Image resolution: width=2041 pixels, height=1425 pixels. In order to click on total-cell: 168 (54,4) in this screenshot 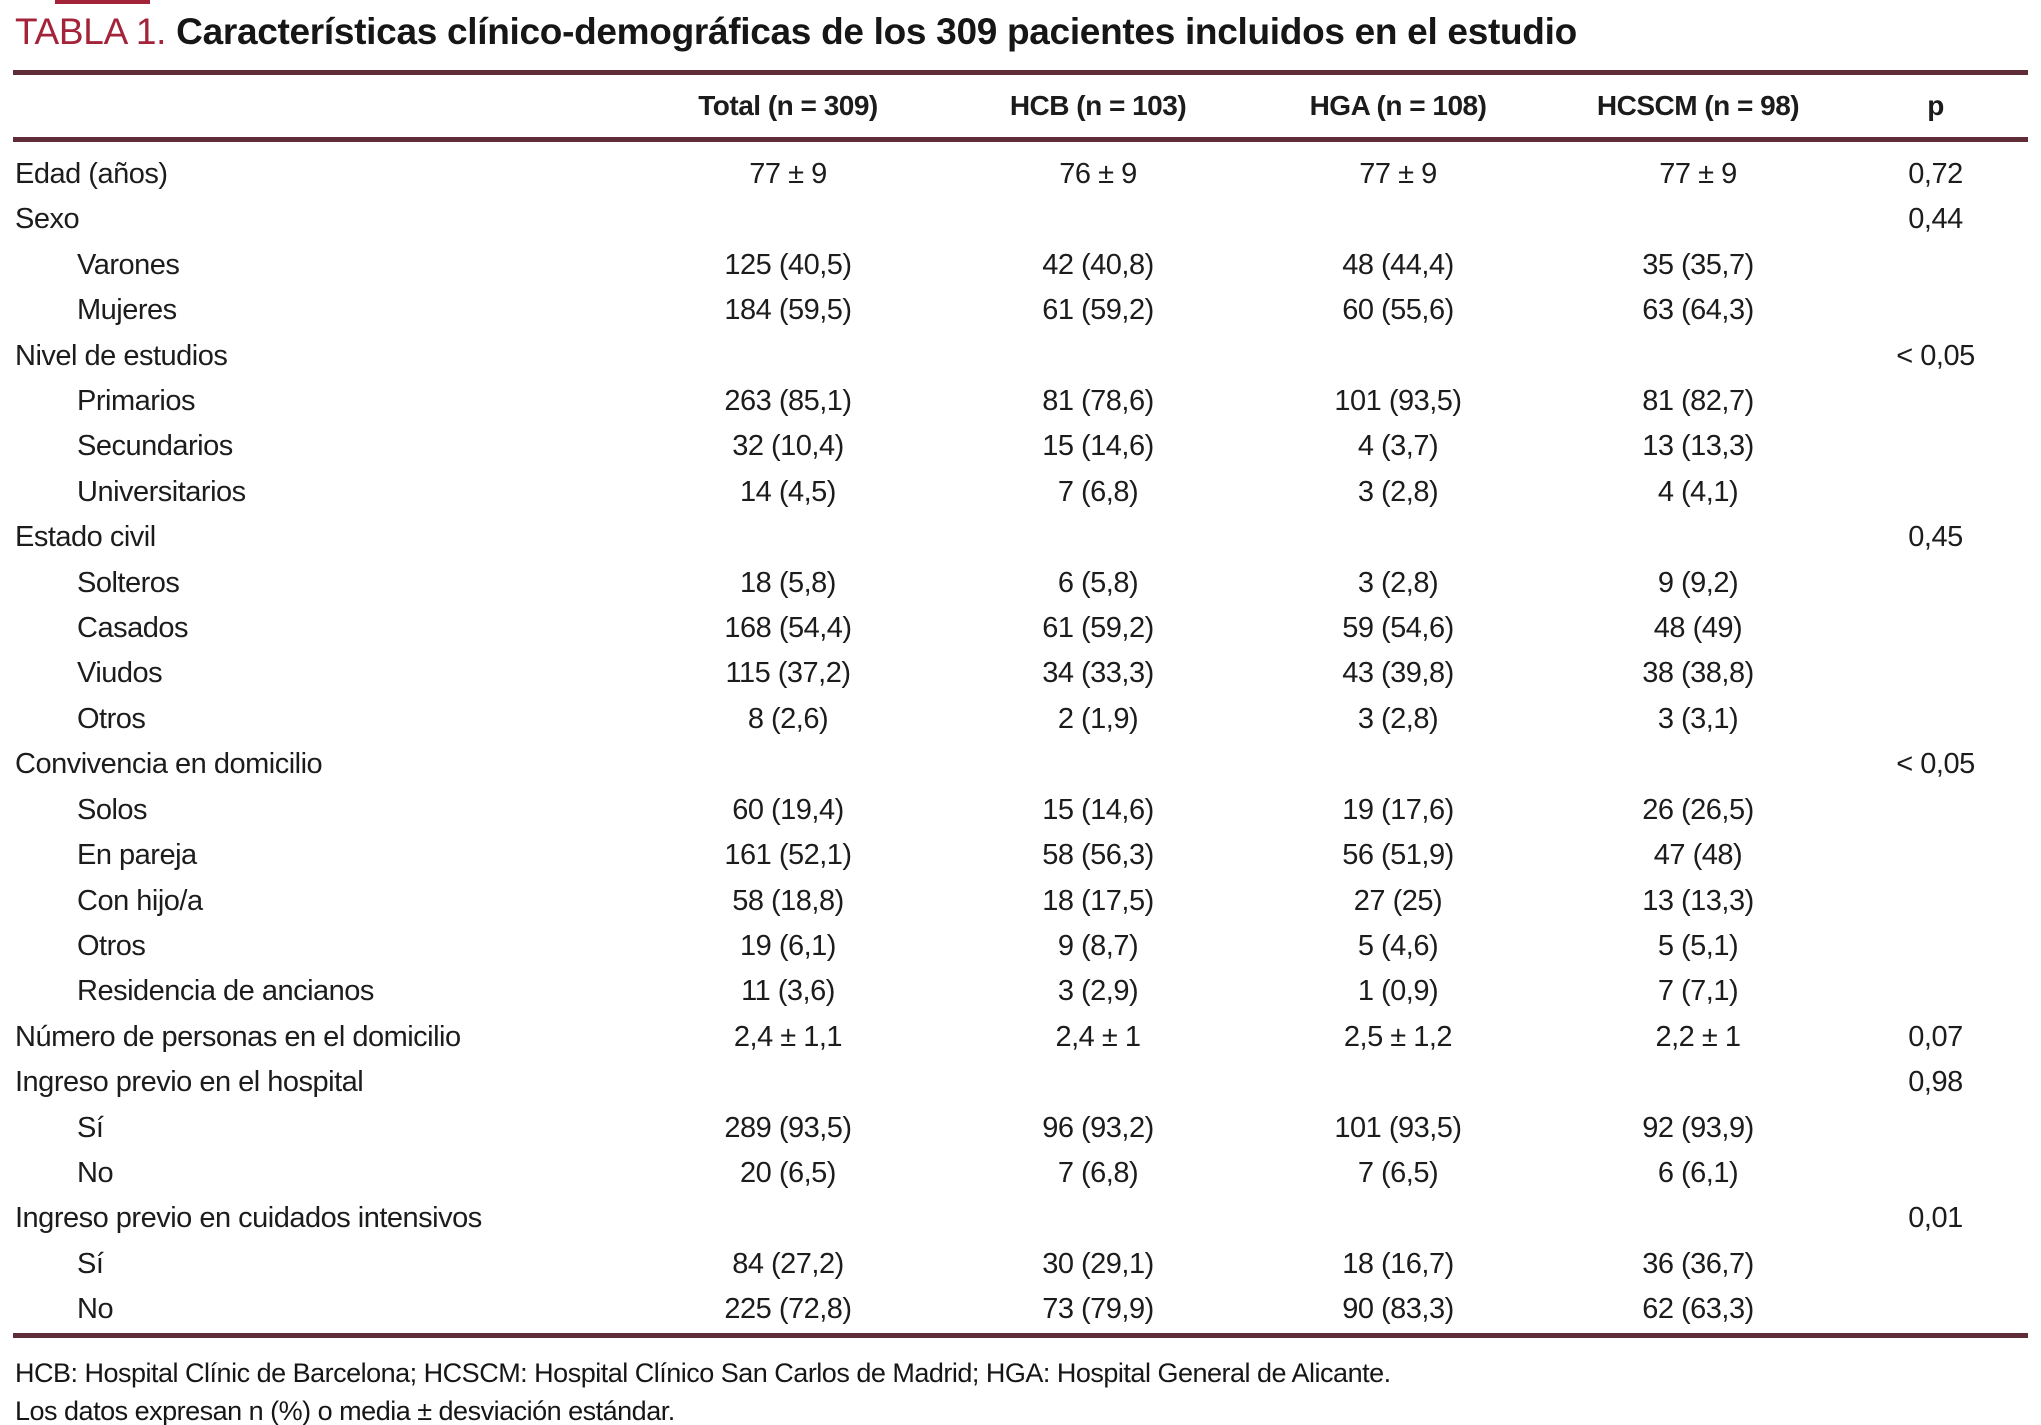, I will do `click(788, 628)`.